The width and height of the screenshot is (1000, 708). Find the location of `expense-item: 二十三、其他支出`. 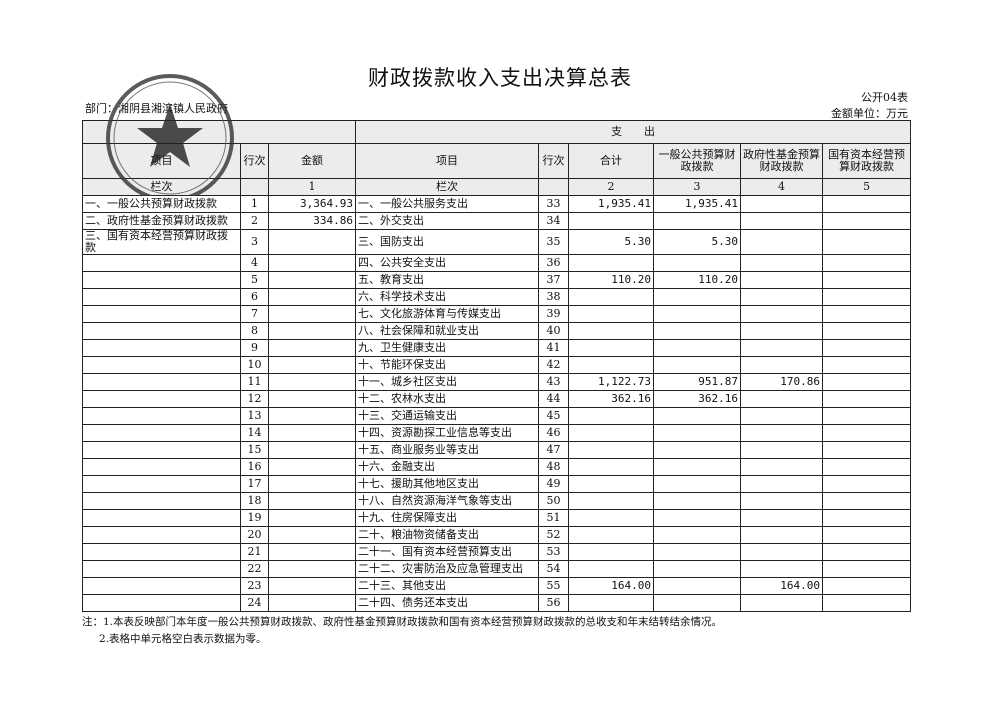

expense-item: 二十三、其他支出 is located at coordinates (447, 586).